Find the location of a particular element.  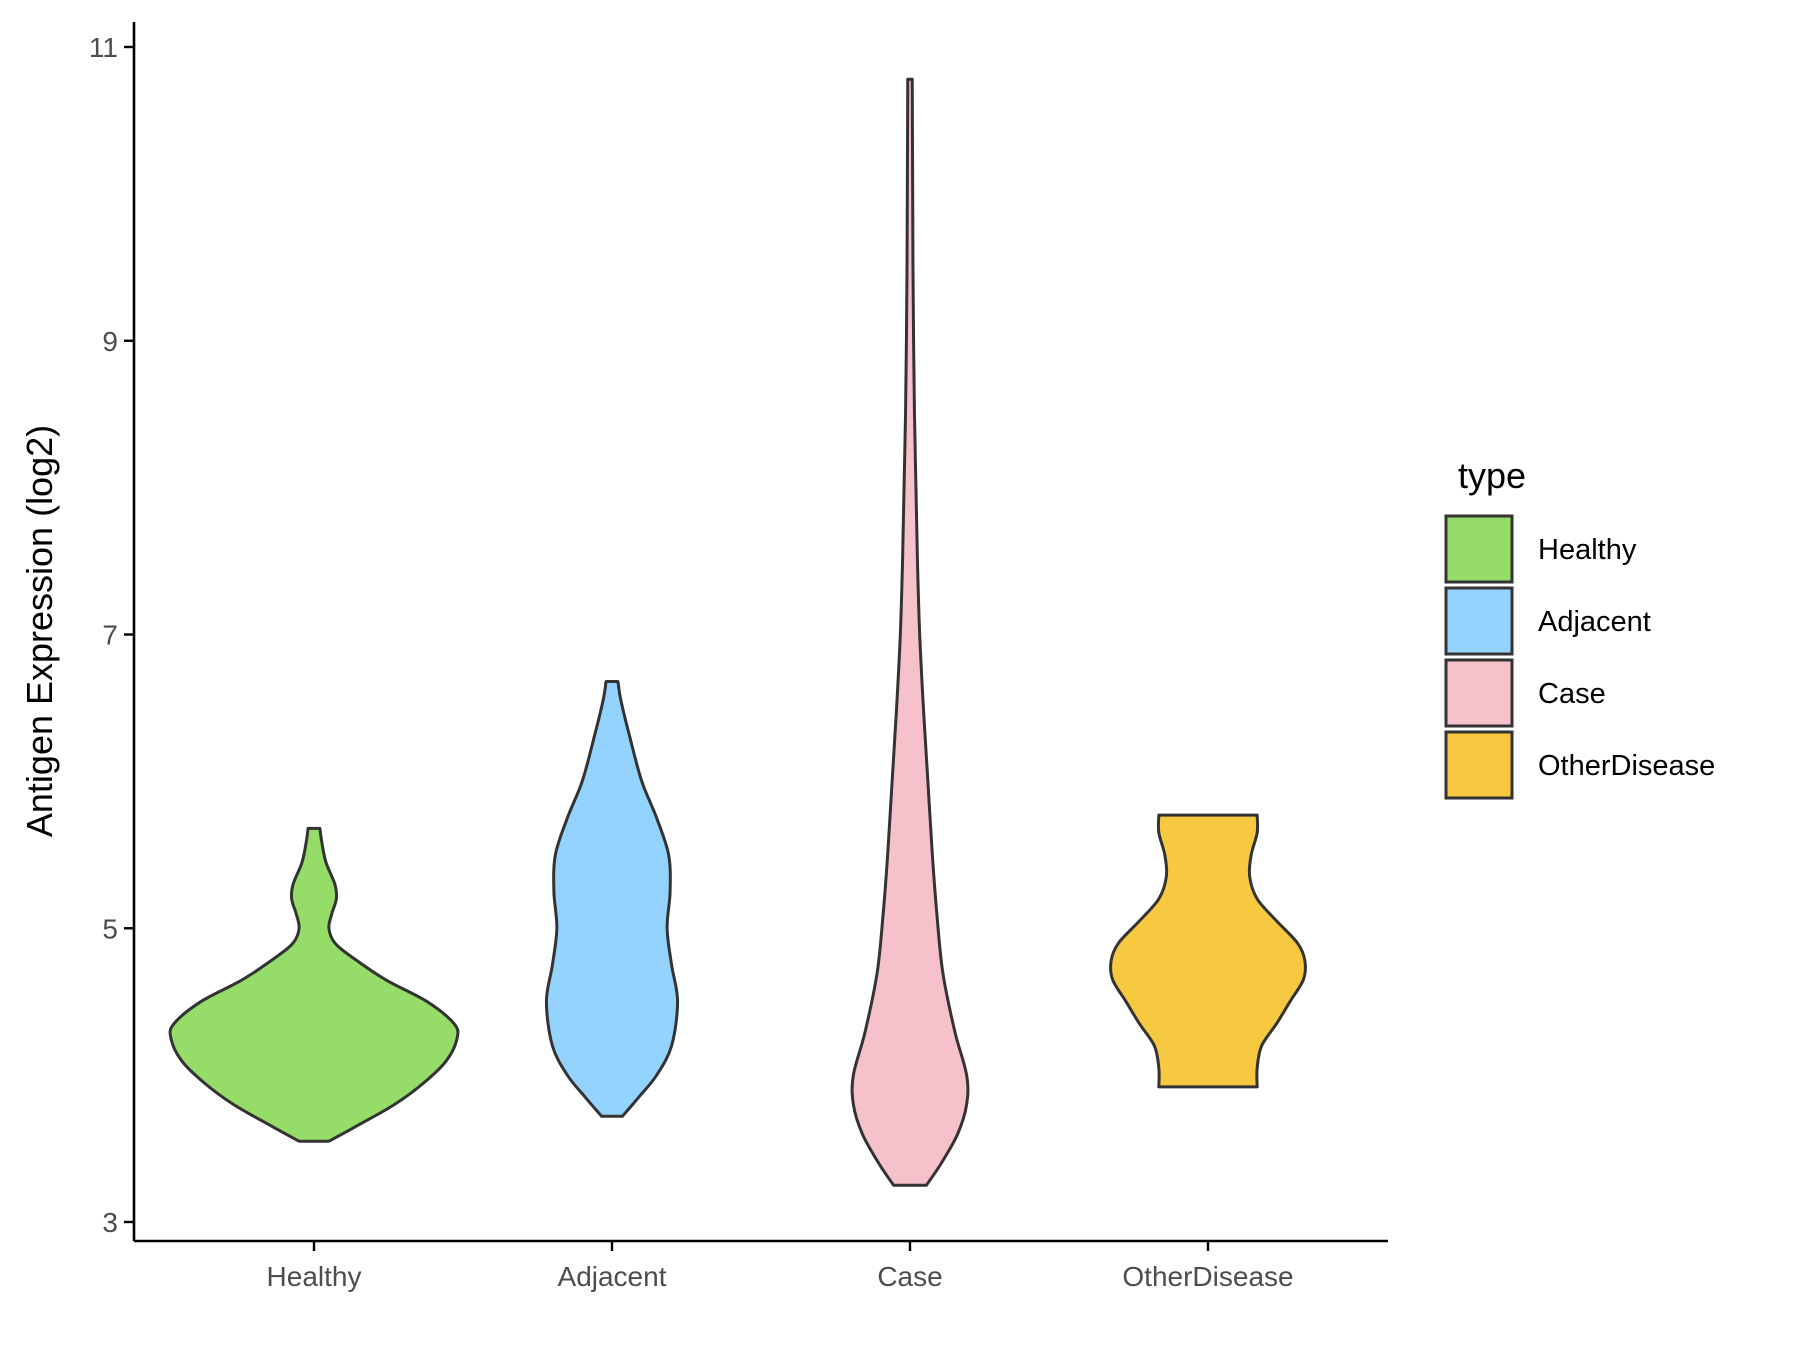

x-tick-label: Adjacent is located at coordinates (612, 1276).